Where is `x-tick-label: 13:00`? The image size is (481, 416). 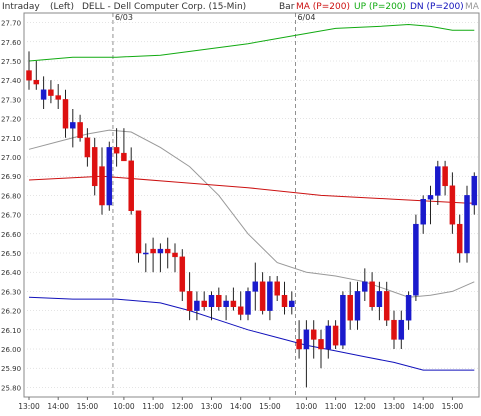
x-tick-label: 13:00 is located at coordinates (394, 406).